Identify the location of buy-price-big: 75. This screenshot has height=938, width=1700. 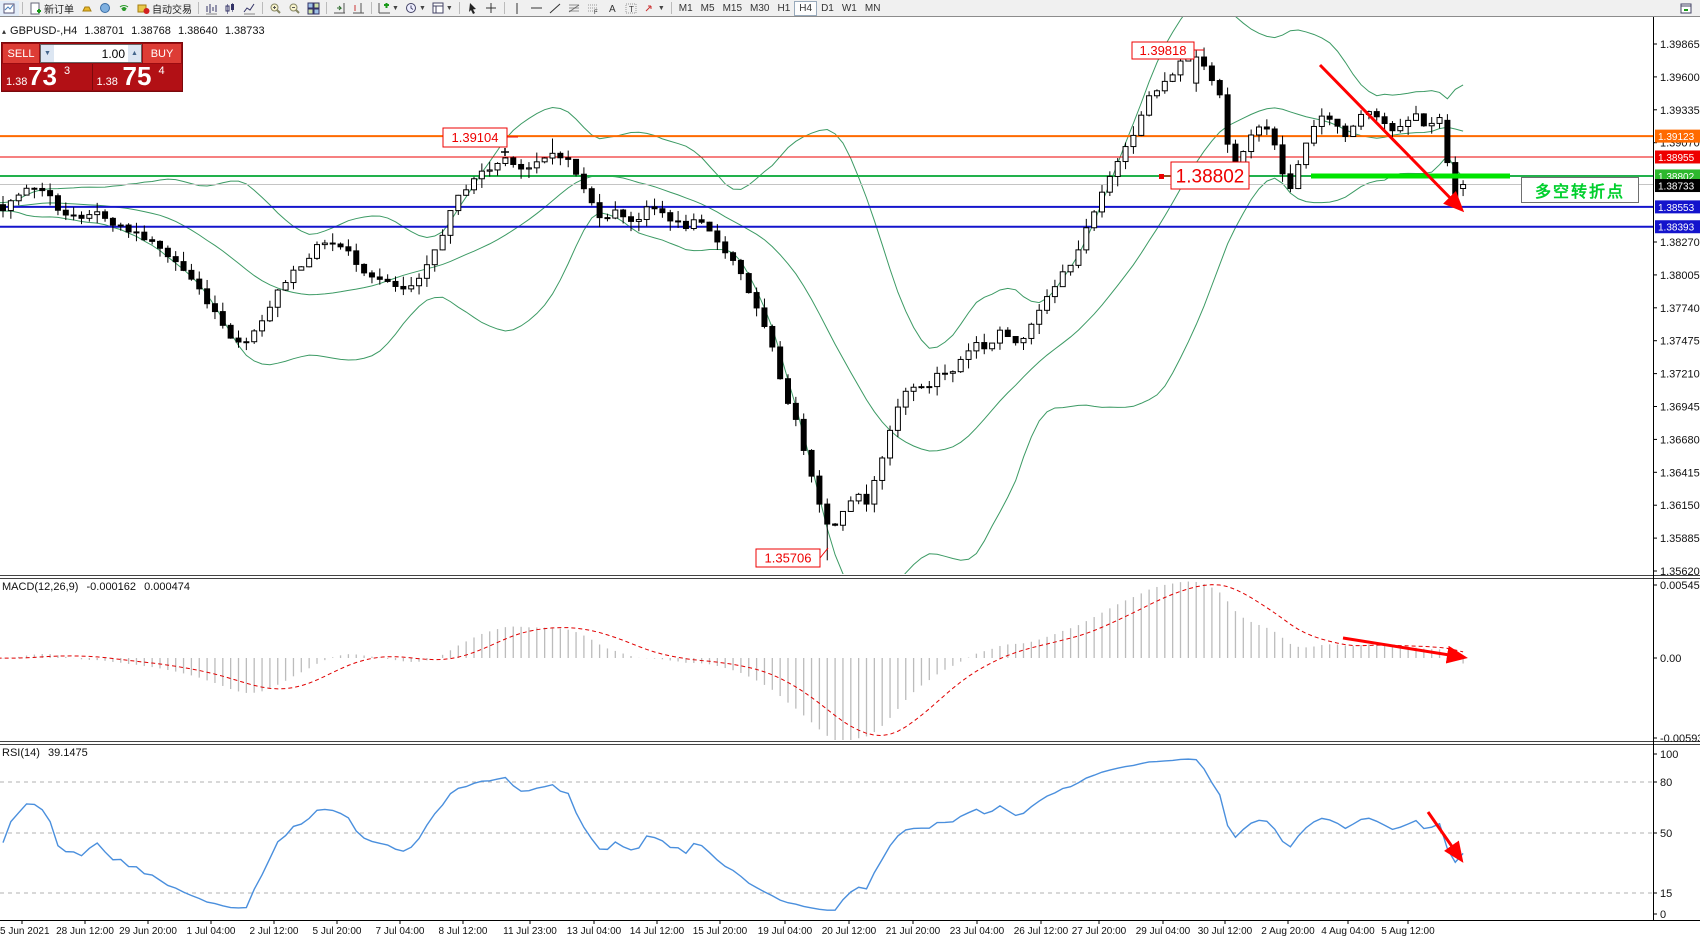
(137, 76).